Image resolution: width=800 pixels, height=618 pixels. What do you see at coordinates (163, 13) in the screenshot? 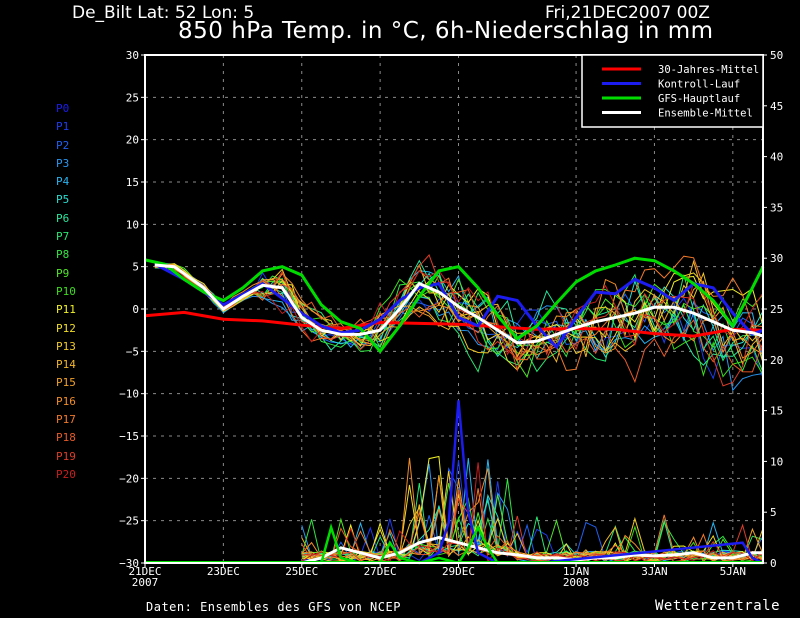
I see `station-label: De_Bilt Lat: 52 Lon: 5` at bounding box center [163, 13].